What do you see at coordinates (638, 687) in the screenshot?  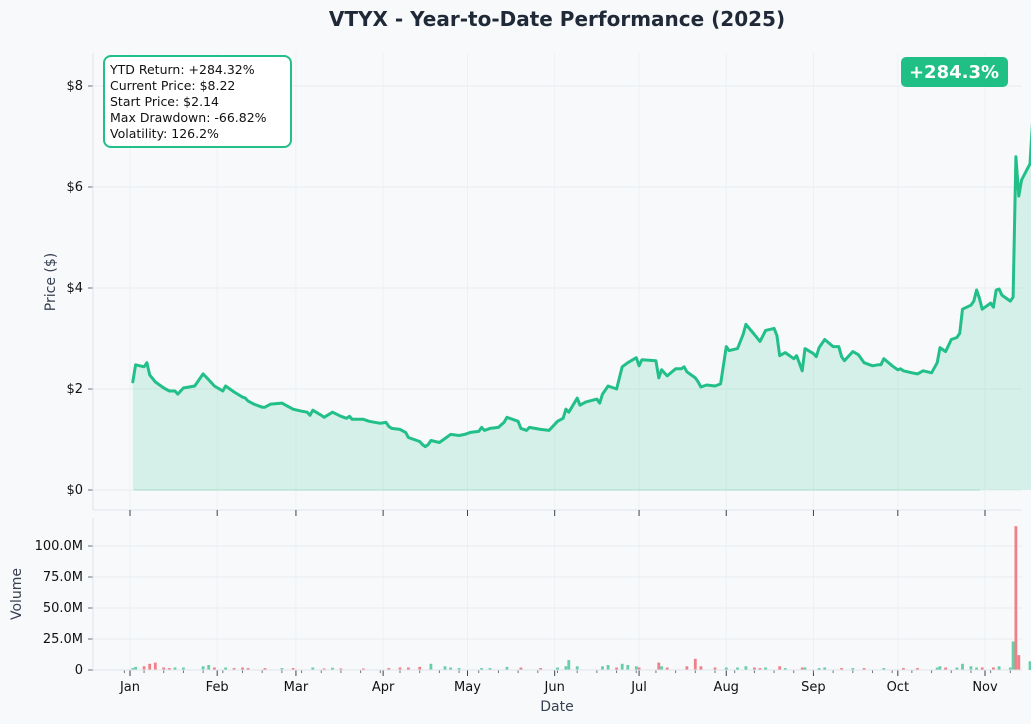 I see `x-tick-label: Jul` at bounding box center [638, 687].